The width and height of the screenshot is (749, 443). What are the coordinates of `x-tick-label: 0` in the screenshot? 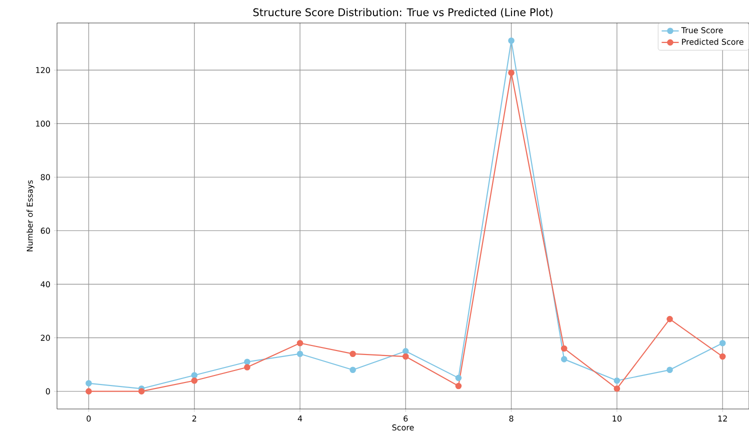 It's located at (88, 419).